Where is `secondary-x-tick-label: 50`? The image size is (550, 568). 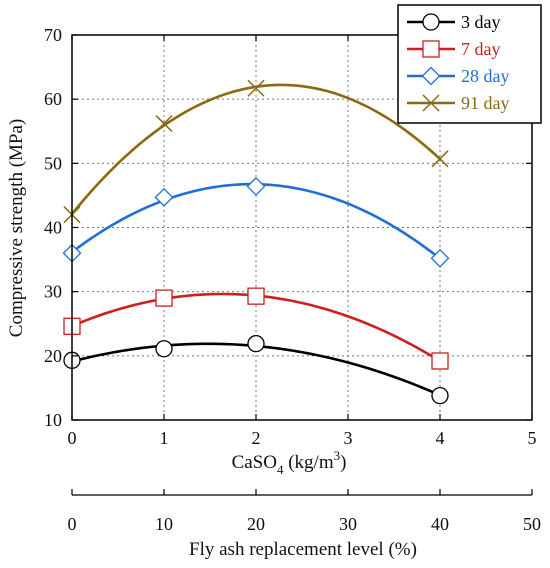
secondary-x-tick-label: 50 is located at coordinates (532, 524).